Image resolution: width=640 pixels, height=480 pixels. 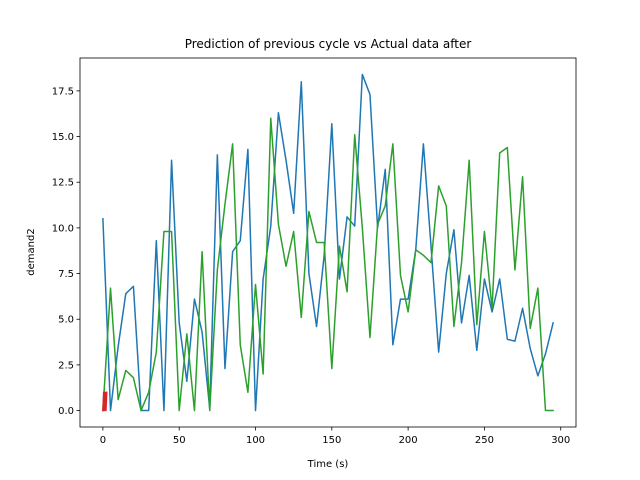 What do you see at coordinates (331, 440) in the screenshot?
I see `x-tick-label: 150` at bounding box center [331, 440].